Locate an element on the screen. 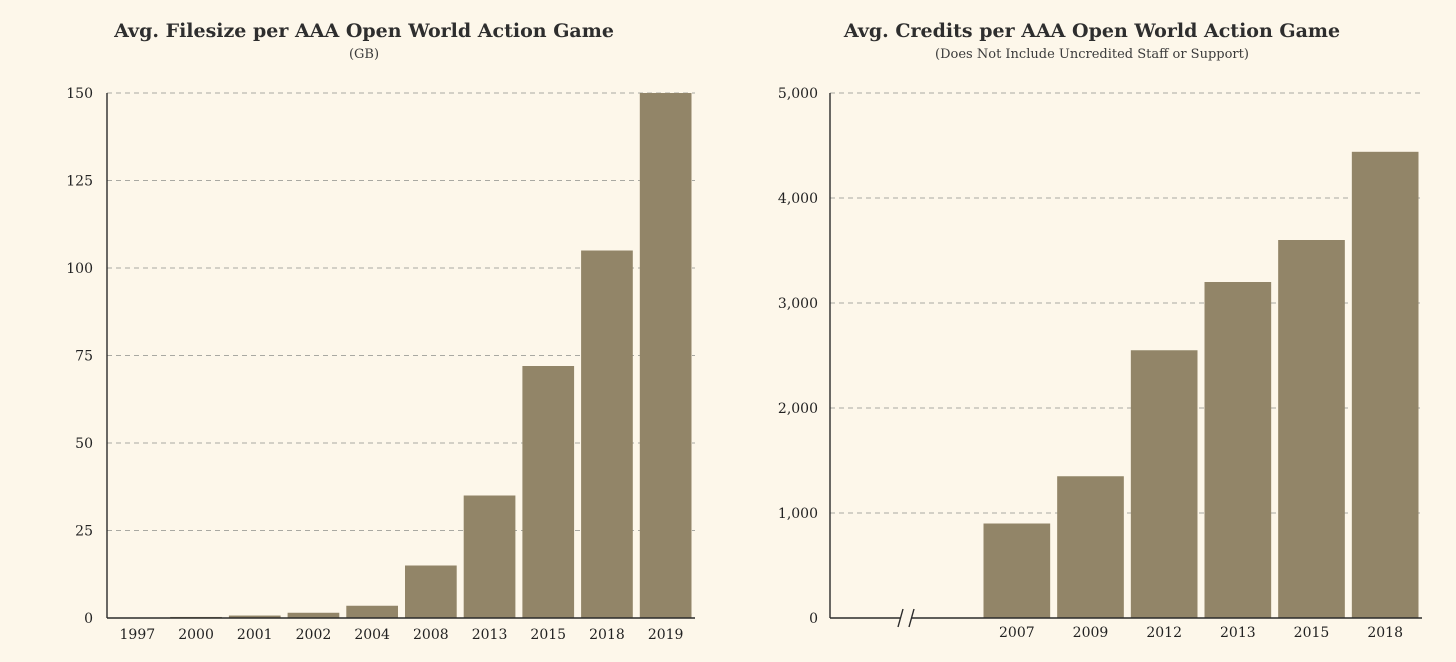 This screenshot has height=662, width=1456. y-tick-label: 75 is located at coordinates (84, 357).